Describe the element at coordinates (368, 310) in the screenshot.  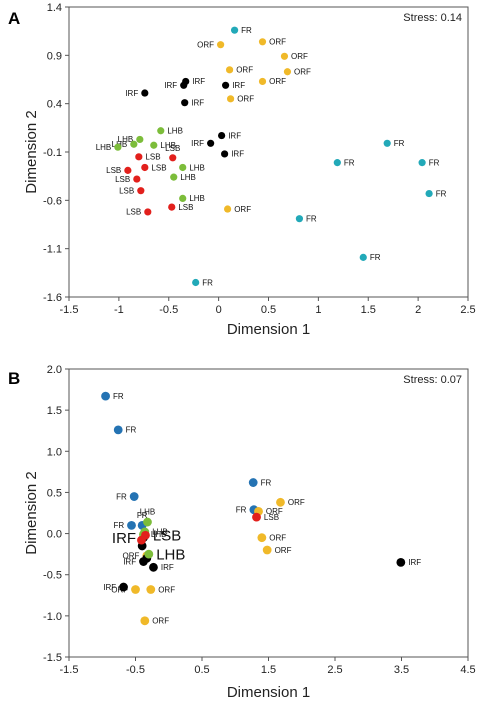
I see `x-tick-label: 1.5` at that location.